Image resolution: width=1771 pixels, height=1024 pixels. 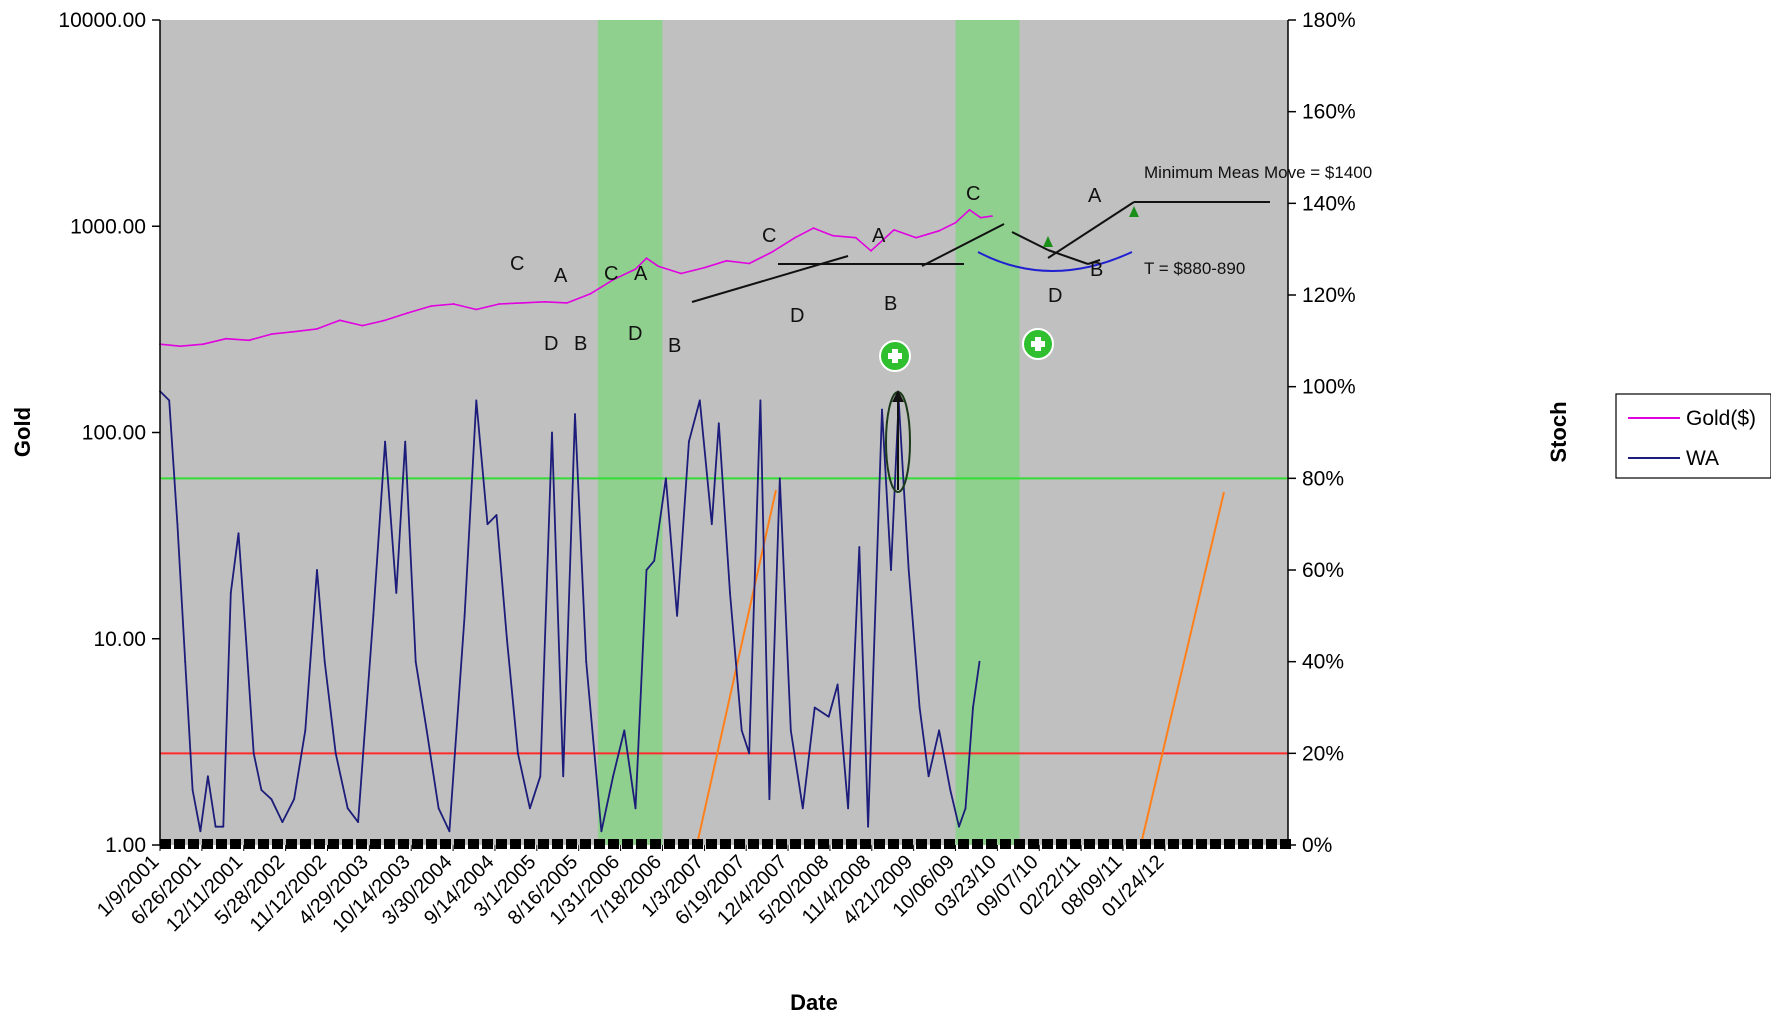 I want to click on right-tick-label: 160%, so click(x=1329, y=112).